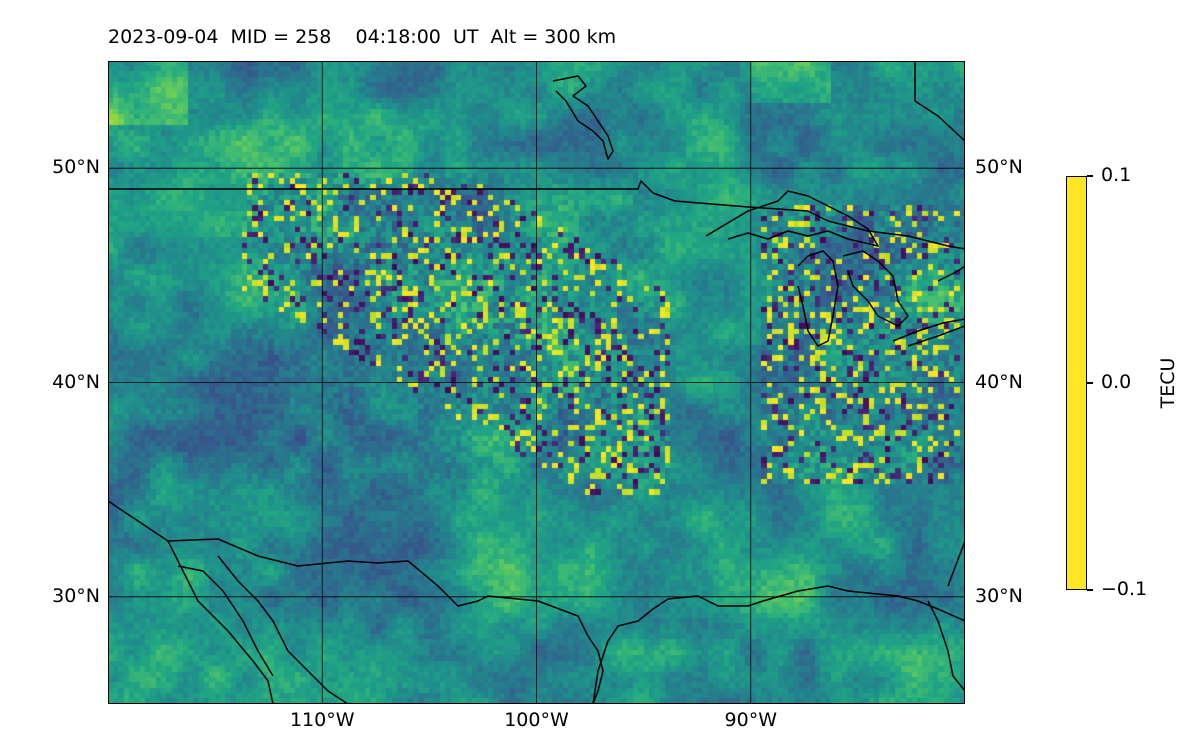  Describe the element at coordinates (76, 595) in the screenshot. I see `lat-label-left-30: 30°N` at that location.